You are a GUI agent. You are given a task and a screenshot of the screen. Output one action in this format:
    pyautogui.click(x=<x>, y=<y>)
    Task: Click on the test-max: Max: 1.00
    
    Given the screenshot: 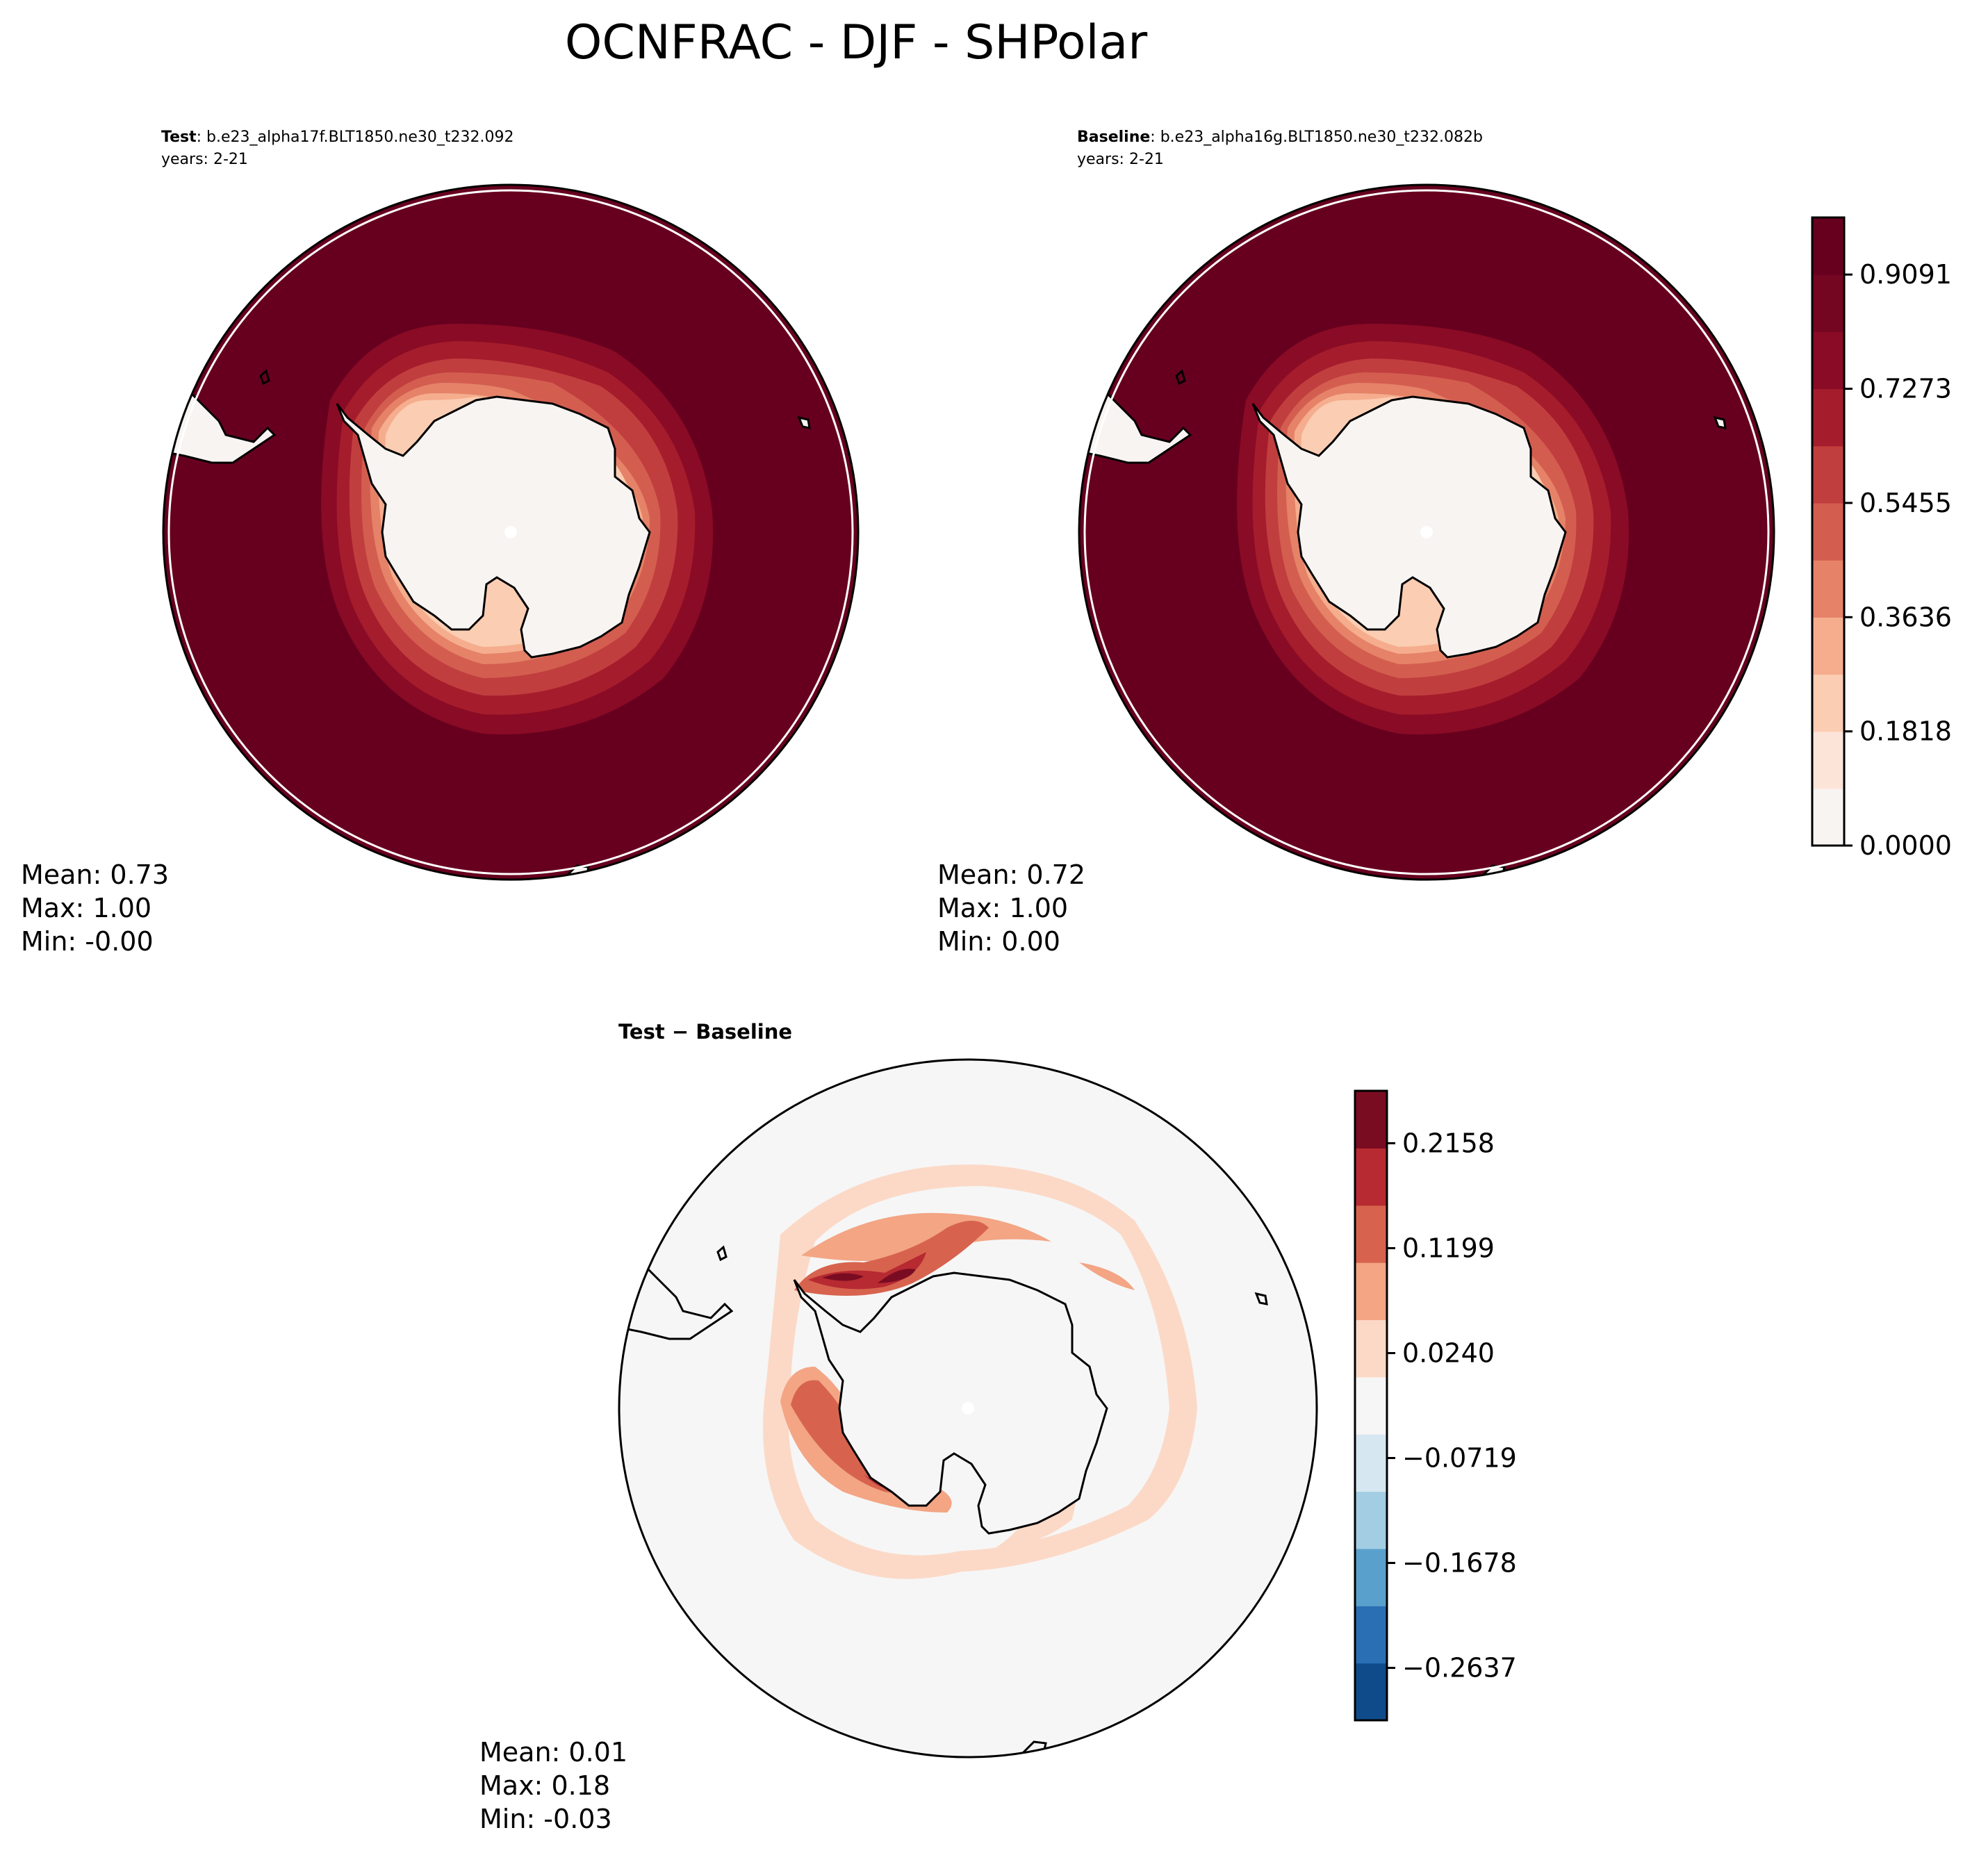 What is the action you would take?
    pyautogui.click(x=86, y=908)
    